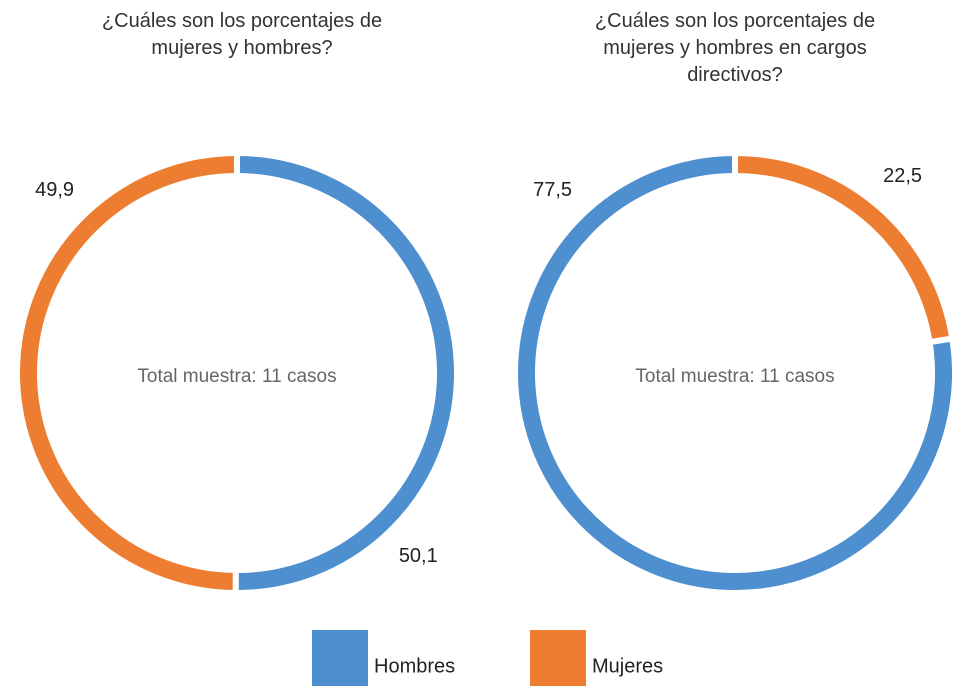  Describe the element at coordinates (627, 666) in the screenshot. I see `legend-label: Mujeres` at that location.